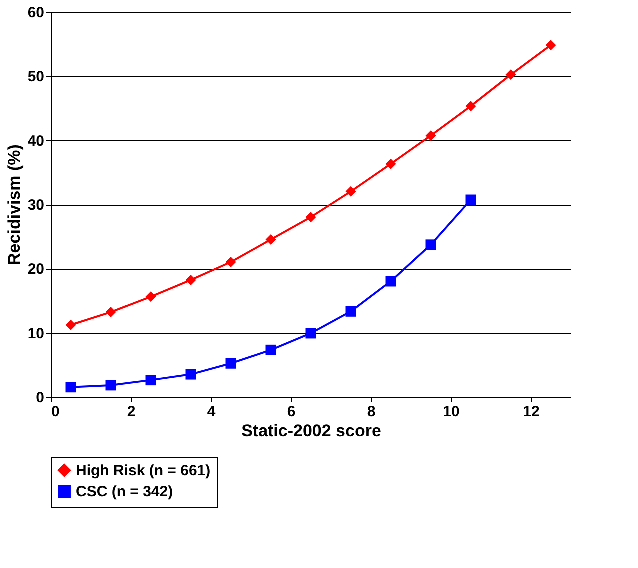 The image size is (638, 568). I want to click on y-axis-title: Recidivism (%), so click(14, 205).